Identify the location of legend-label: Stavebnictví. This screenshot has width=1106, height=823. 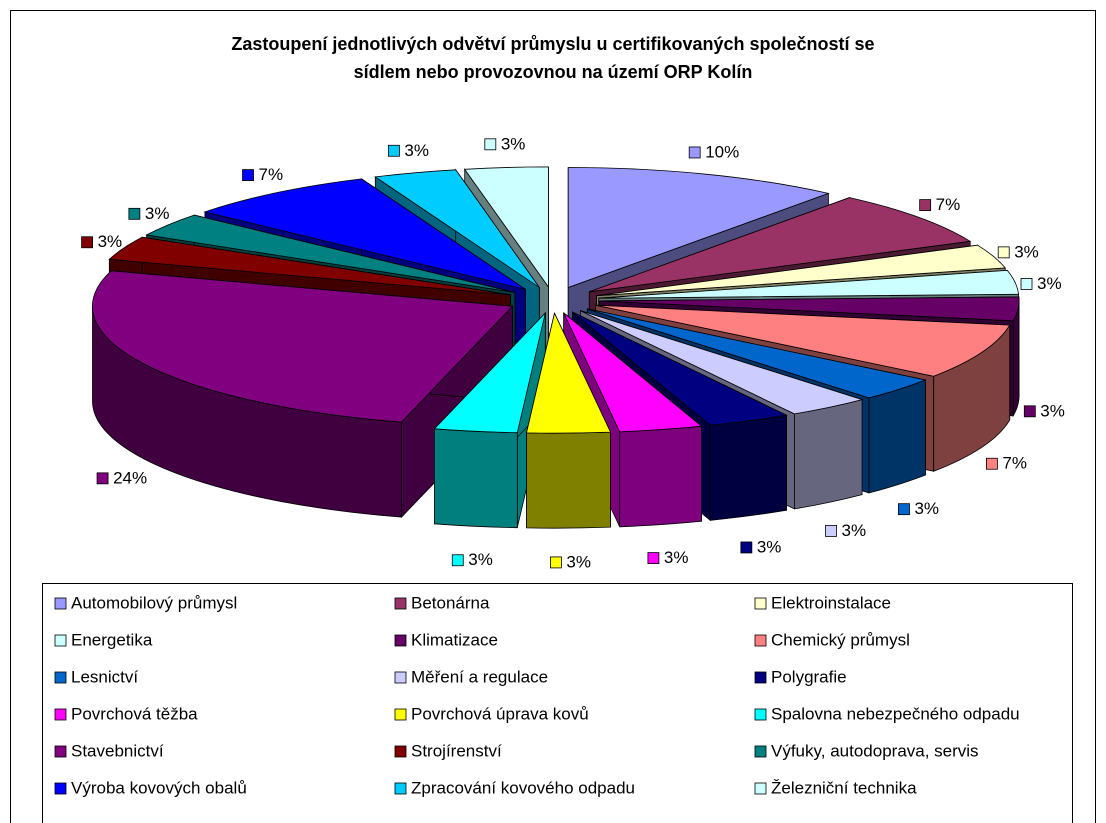
(117, 750).